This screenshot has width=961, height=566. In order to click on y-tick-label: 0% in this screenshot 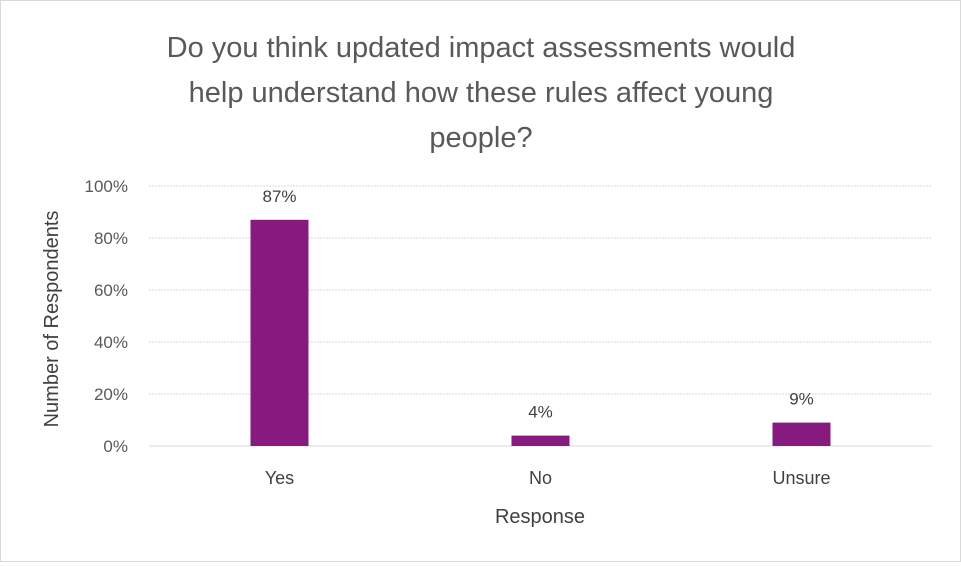, I will do `click(115, 446)`.